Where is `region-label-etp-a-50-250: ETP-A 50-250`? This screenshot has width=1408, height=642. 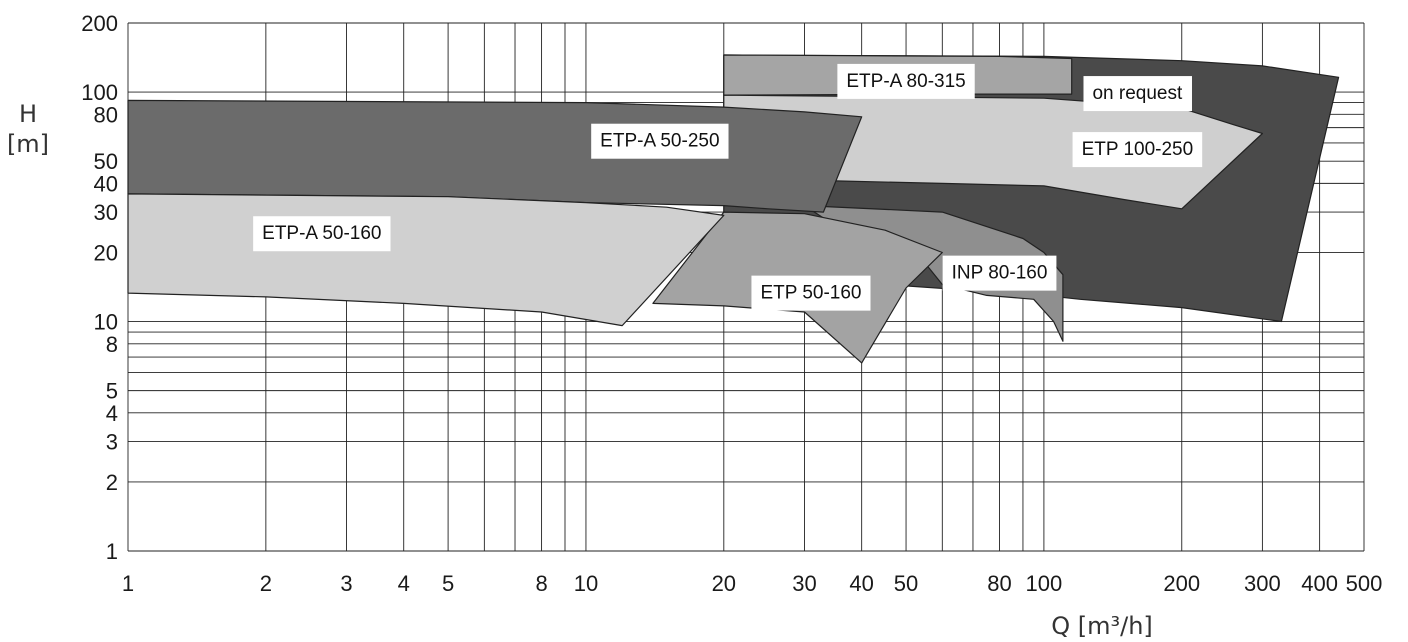
region-label-etp-a-50-250: ETP-A 50-250 is located at coordinates (660, 141).